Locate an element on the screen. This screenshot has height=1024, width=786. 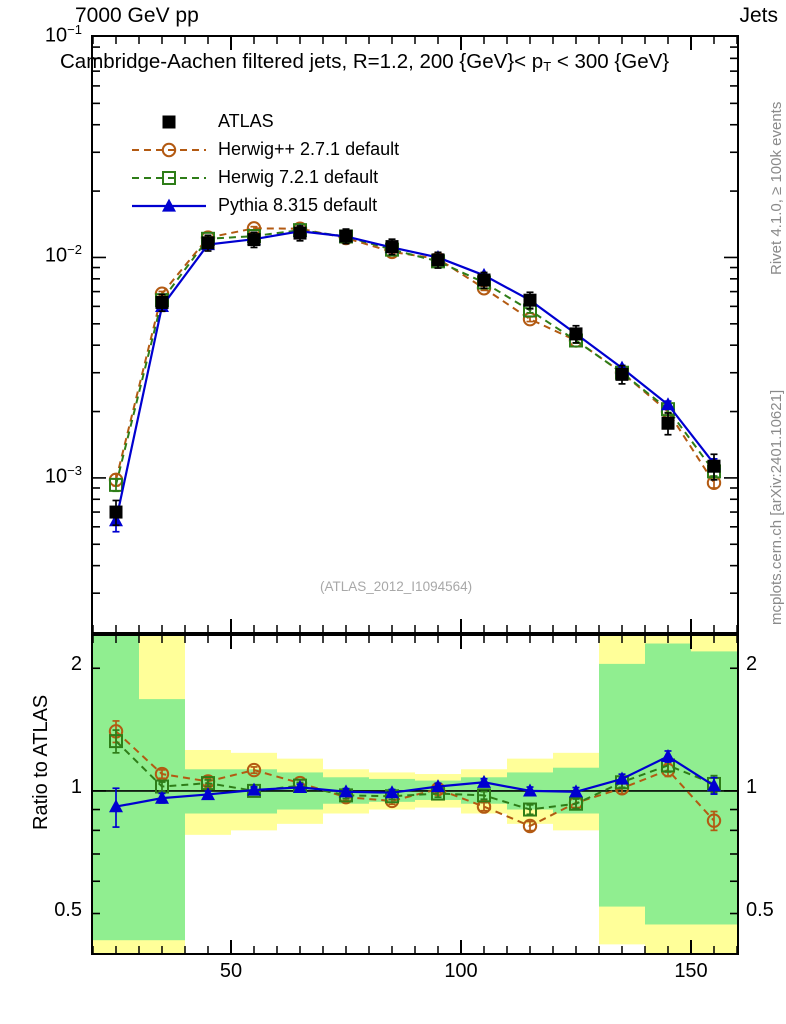
header-beam-label: 7000 GeV pp is located at coordinates (137, 15).